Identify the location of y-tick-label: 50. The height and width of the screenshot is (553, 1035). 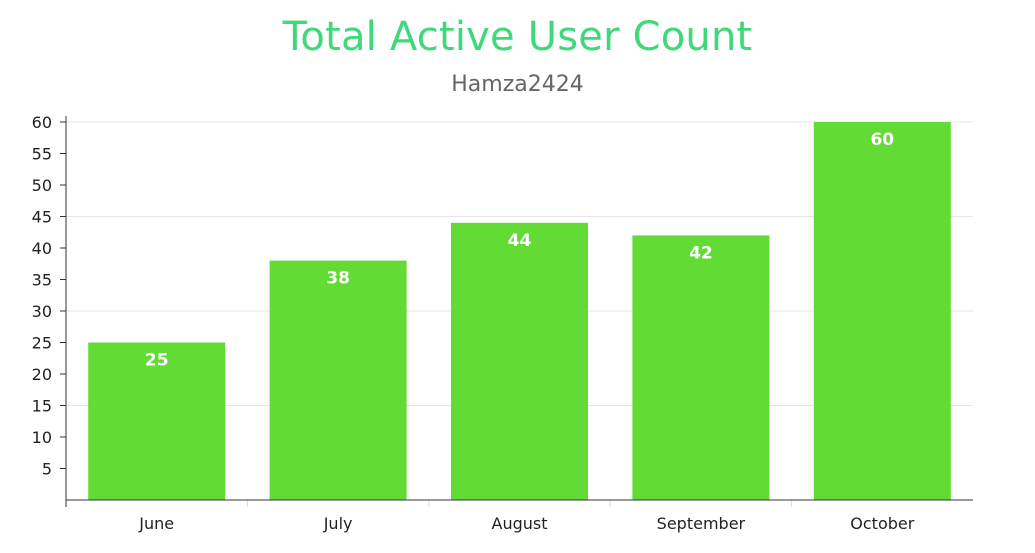
(42, 185).